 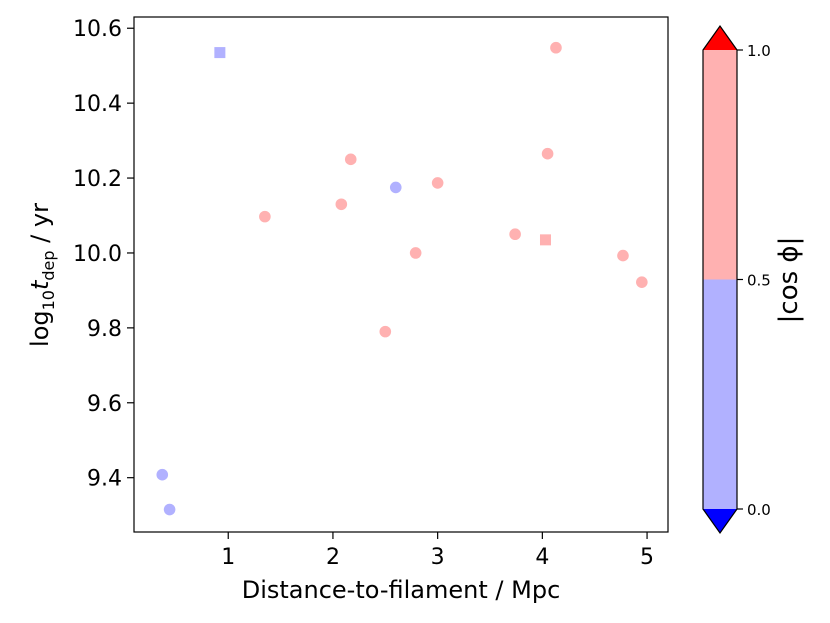 I want to click on colorbar-label: |cos ϕ|, so click(x=789, y=280).